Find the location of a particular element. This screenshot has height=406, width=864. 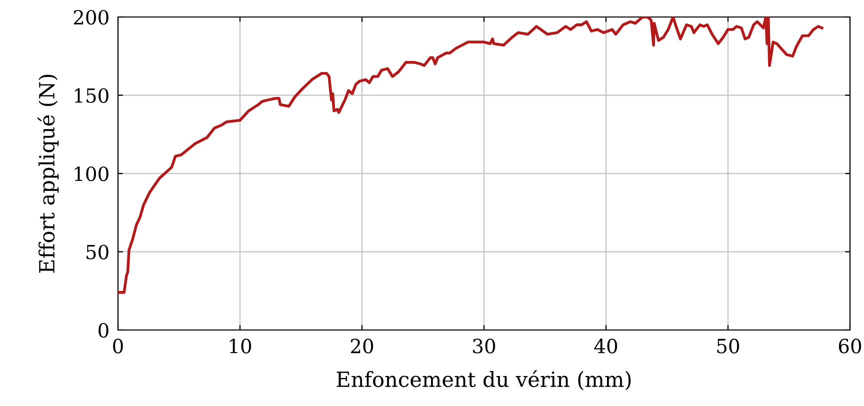

y-tick-label: 50 is located at coordinates (97, 252).